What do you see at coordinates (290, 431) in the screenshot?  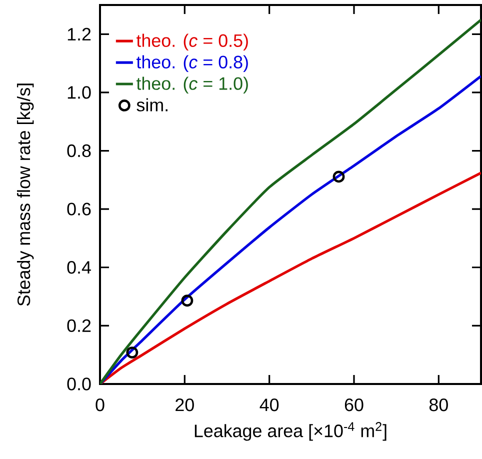 I see `x-axis-title: Leakage area [×10$^{-4}$ m$^{2}$]` at bounding box center [290, 431].